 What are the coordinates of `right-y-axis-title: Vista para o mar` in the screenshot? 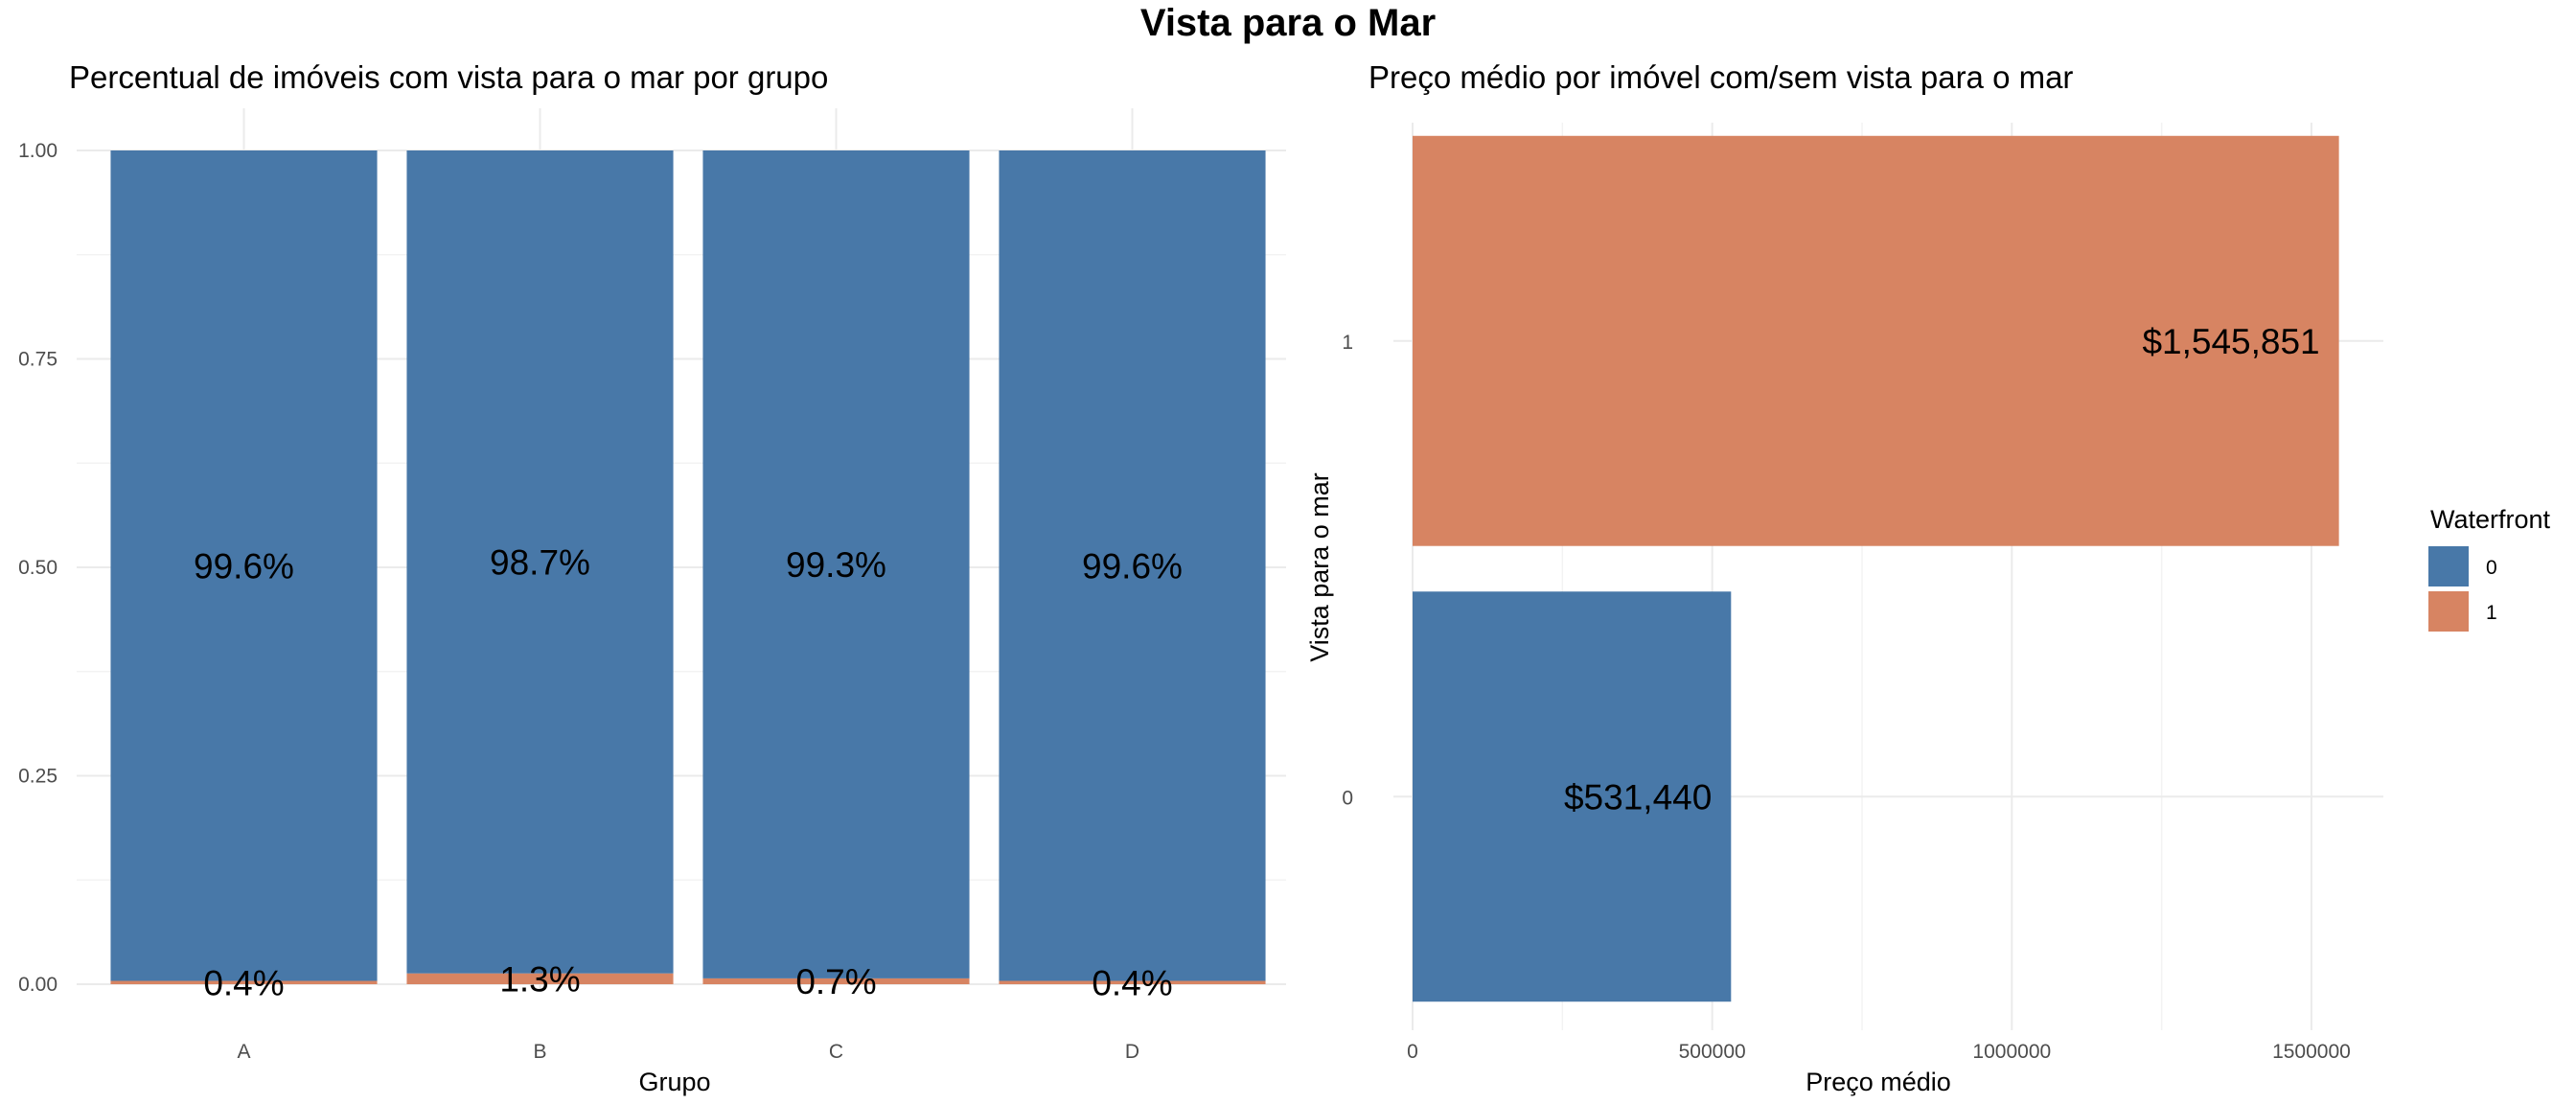 It's located at (1319, 567).